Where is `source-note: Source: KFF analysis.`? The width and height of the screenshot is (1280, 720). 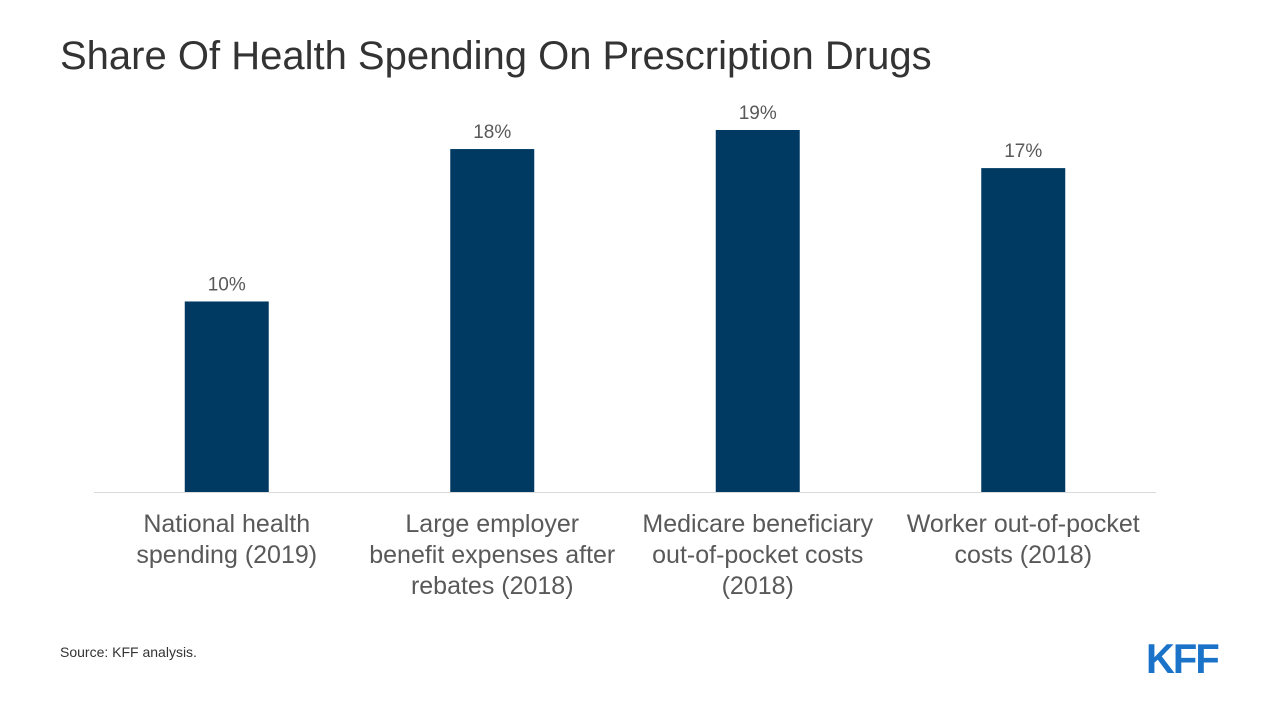
source-note: Source: KFF analysis. is located at coordinates (128, 652).